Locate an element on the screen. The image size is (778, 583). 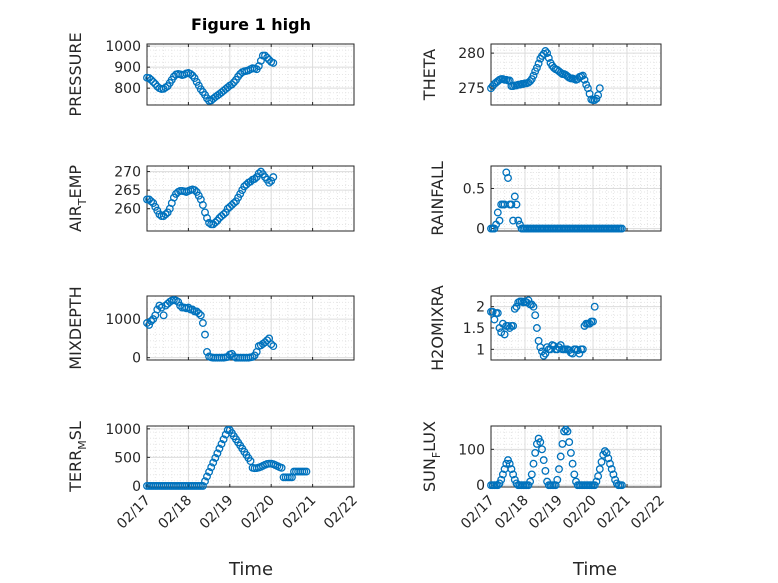
panel-theta: 275 280 THETA is located at coordinates (541, 74).